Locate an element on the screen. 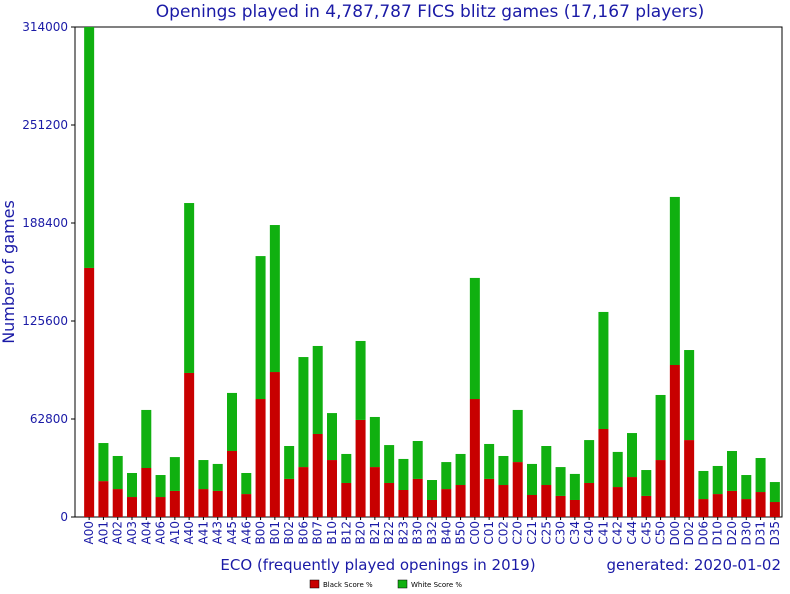 This screenshot has height=594, width=790. x-tick-label: D10 is located at coordinates (718, 533).